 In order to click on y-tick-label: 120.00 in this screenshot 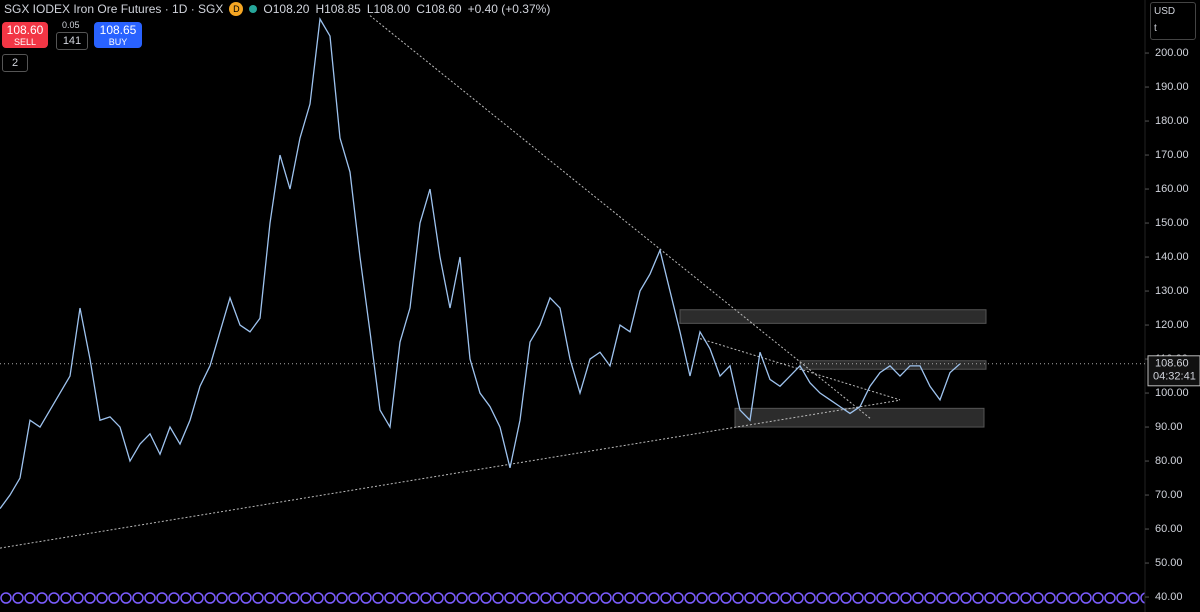, I will do `click(1172, 325)`.